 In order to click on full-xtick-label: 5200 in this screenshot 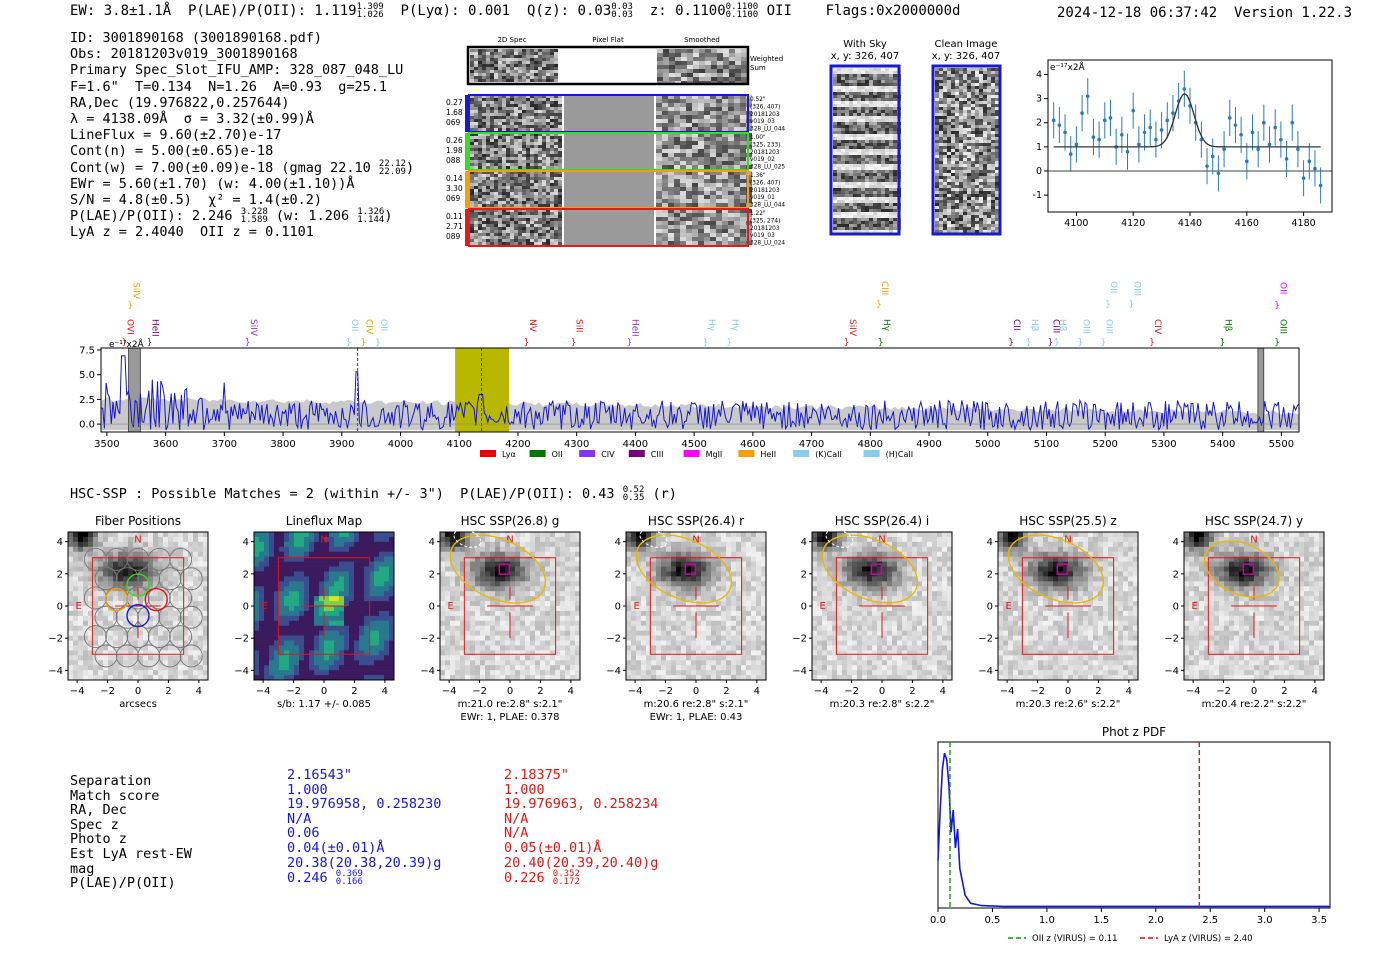, I will do `click(1104, 444)`.